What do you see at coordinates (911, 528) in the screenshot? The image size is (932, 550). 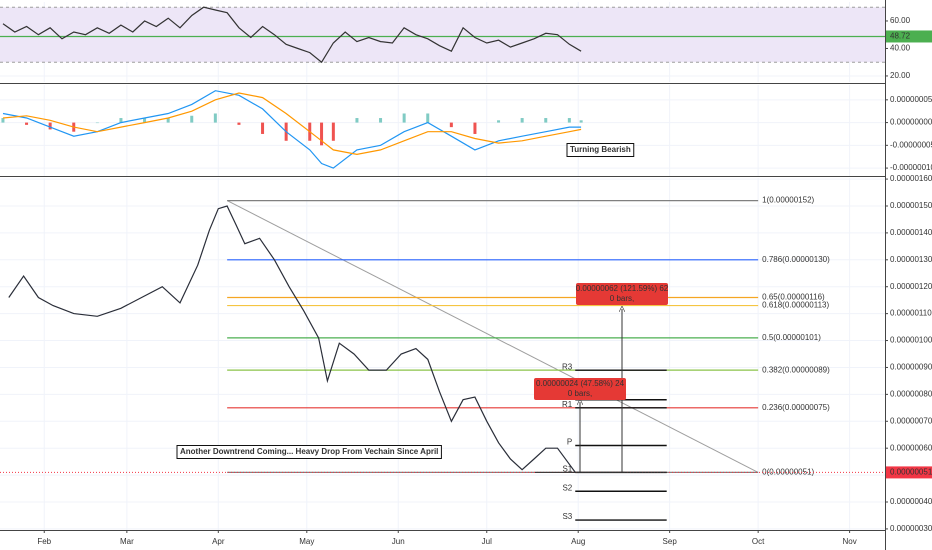 I see `y-tick-label: 0.00000030` at bounding box center [911, 528].